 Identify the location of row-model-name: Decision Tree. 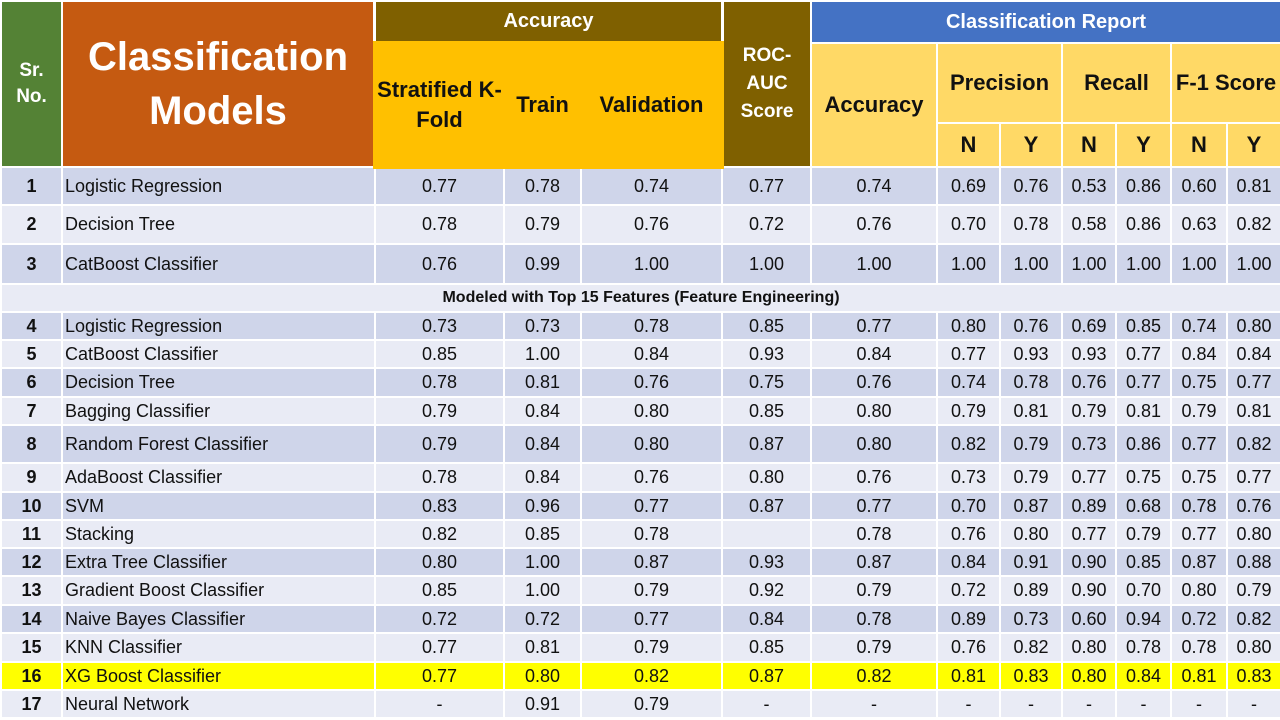
(218, 382).